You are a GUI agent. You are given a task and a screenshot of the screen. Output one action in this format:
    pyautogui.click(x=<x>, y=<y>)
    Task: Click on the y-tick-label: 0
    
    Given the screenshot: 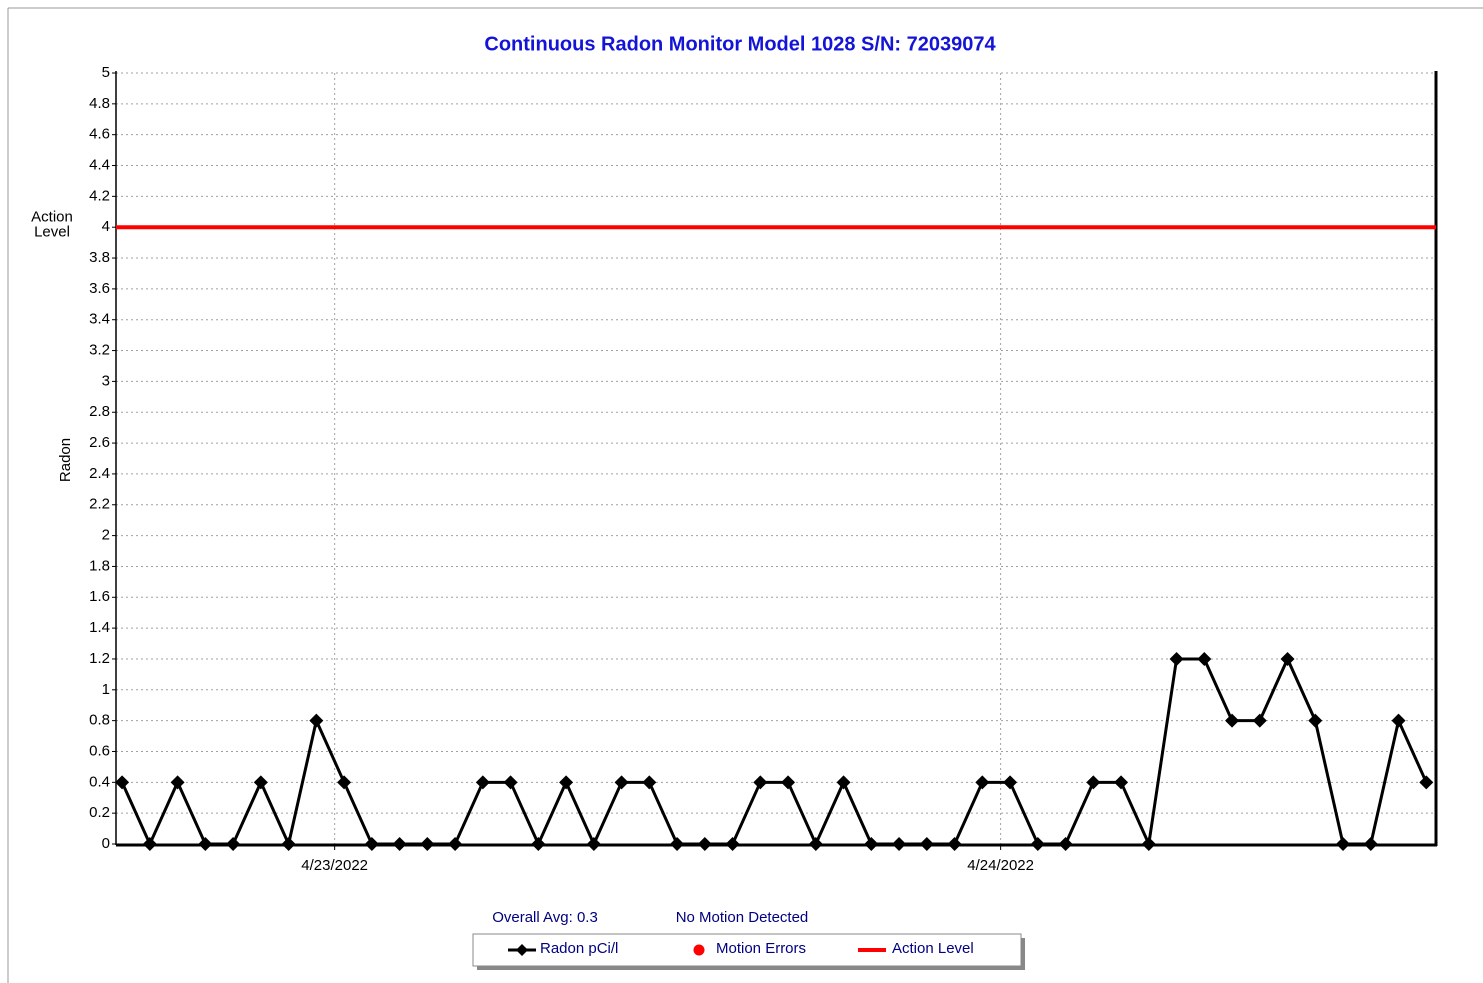 What is the action you would take?
    pyautogui.click(x=106, y=843)
    